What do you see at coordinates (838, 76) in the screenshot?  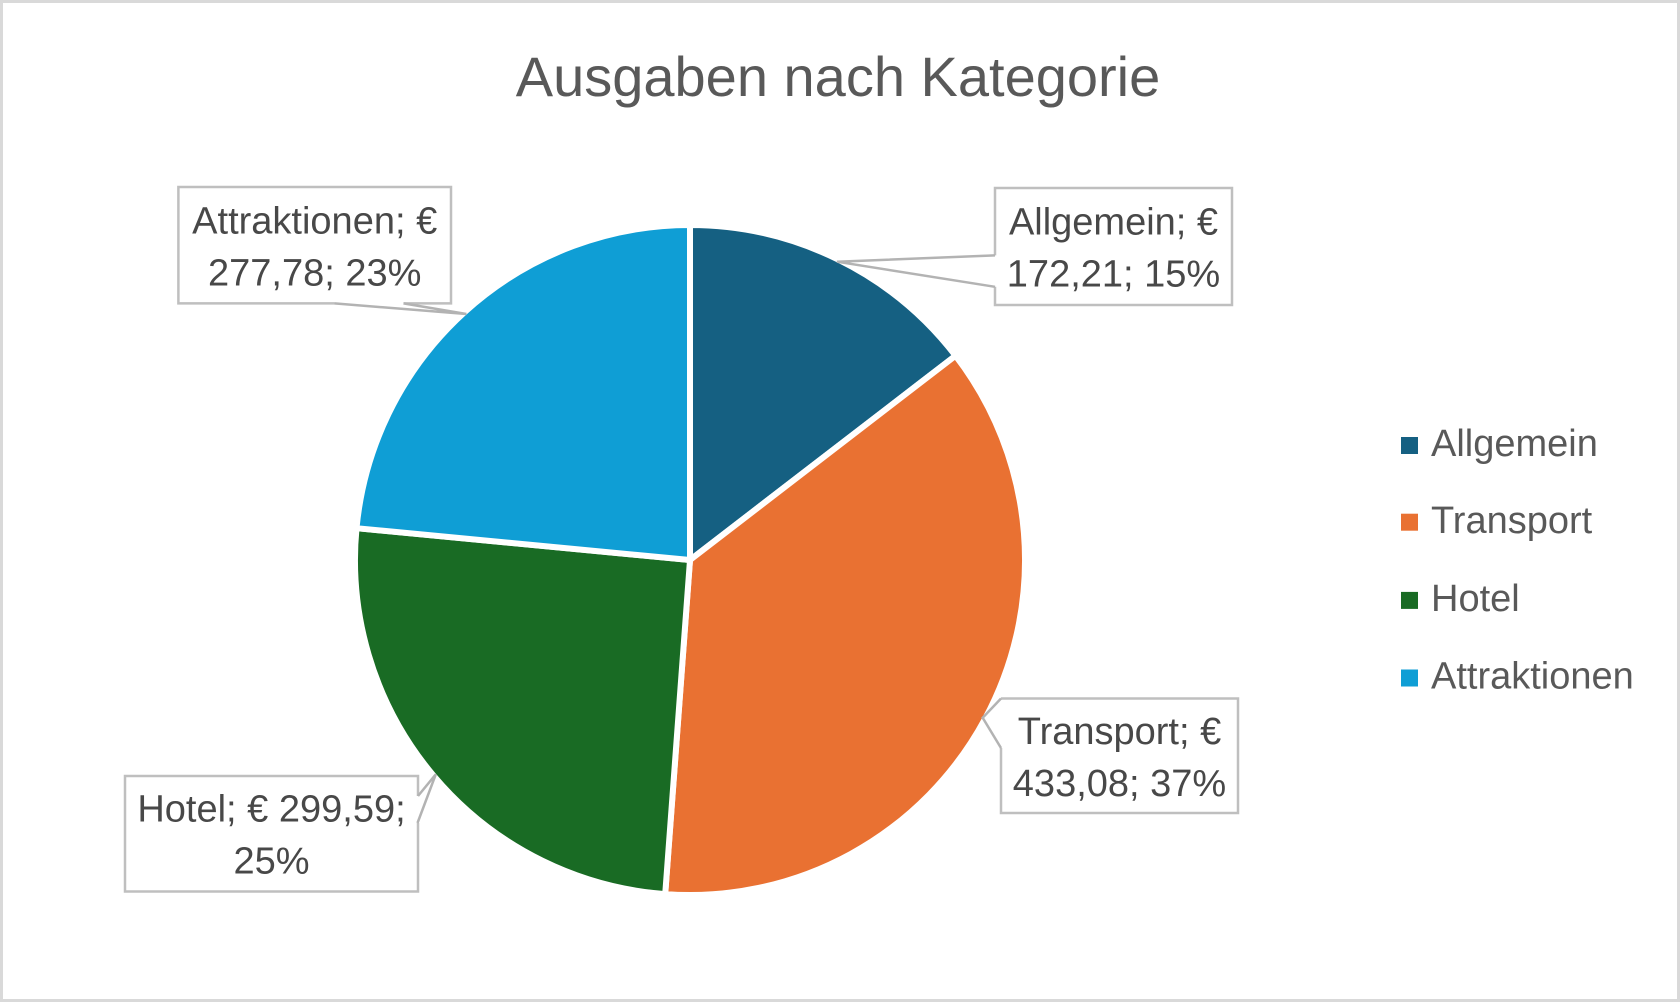 I see `svg-text: Ausgaben nach Kategorie` at bounding box center [838, 76].